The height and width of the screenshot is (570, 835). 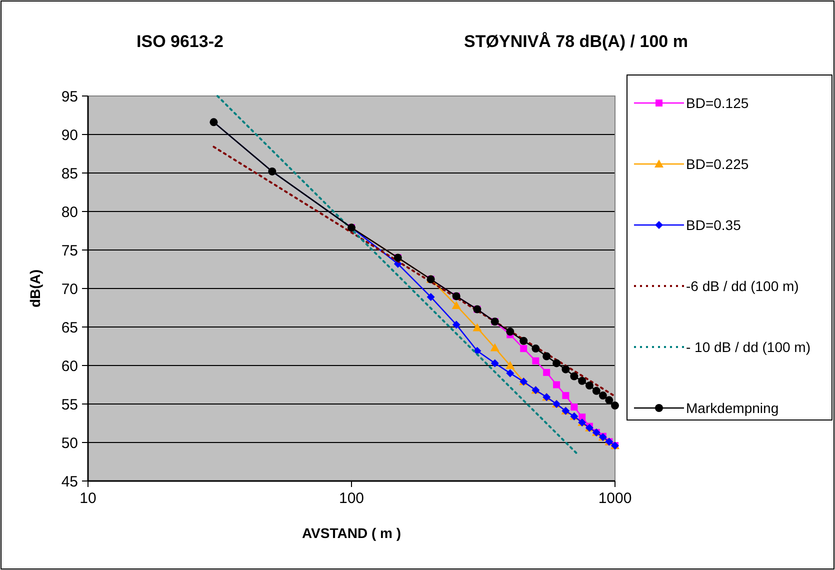 What do you see at coordinates (69, 135) in the screenshot?
I see `y-tick-label: 90` at bounding box center [69, 135].